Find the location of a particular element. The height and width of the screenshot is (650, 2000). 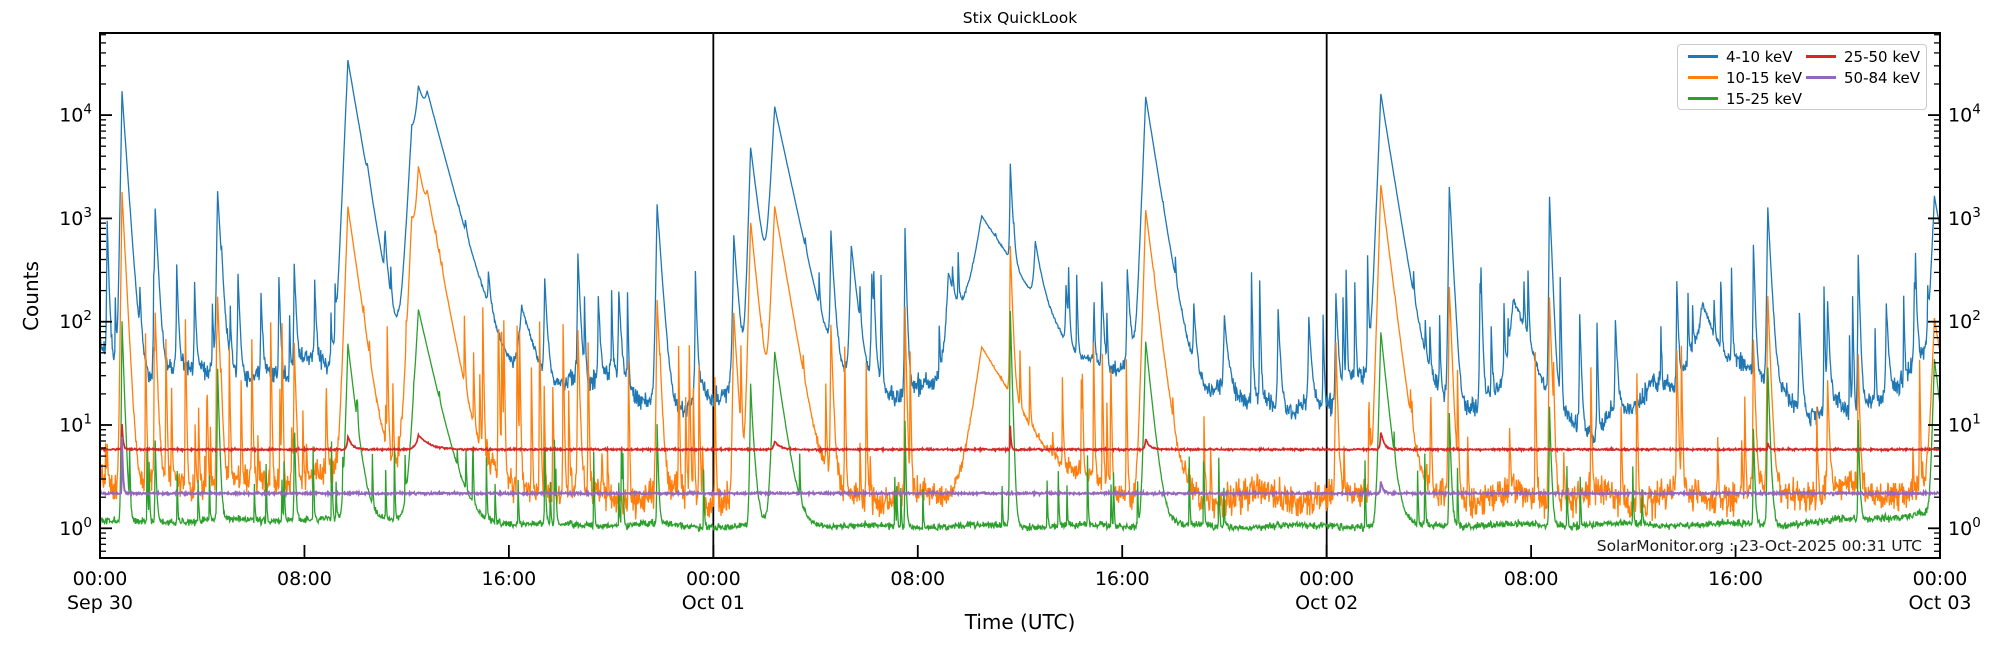

legend-label: 10-15 keV is located at coordinates (1764, 77).